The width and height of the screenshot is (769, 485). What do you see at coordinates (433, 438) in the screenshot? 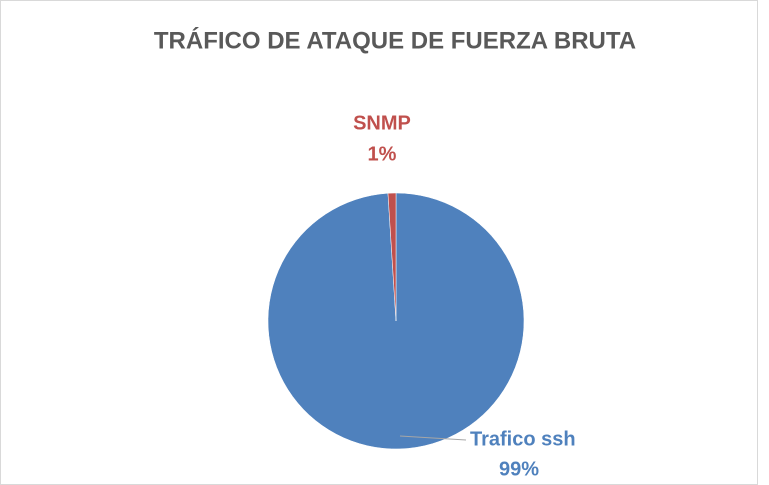
I see `leader-line` at bounding box center [433, 438].